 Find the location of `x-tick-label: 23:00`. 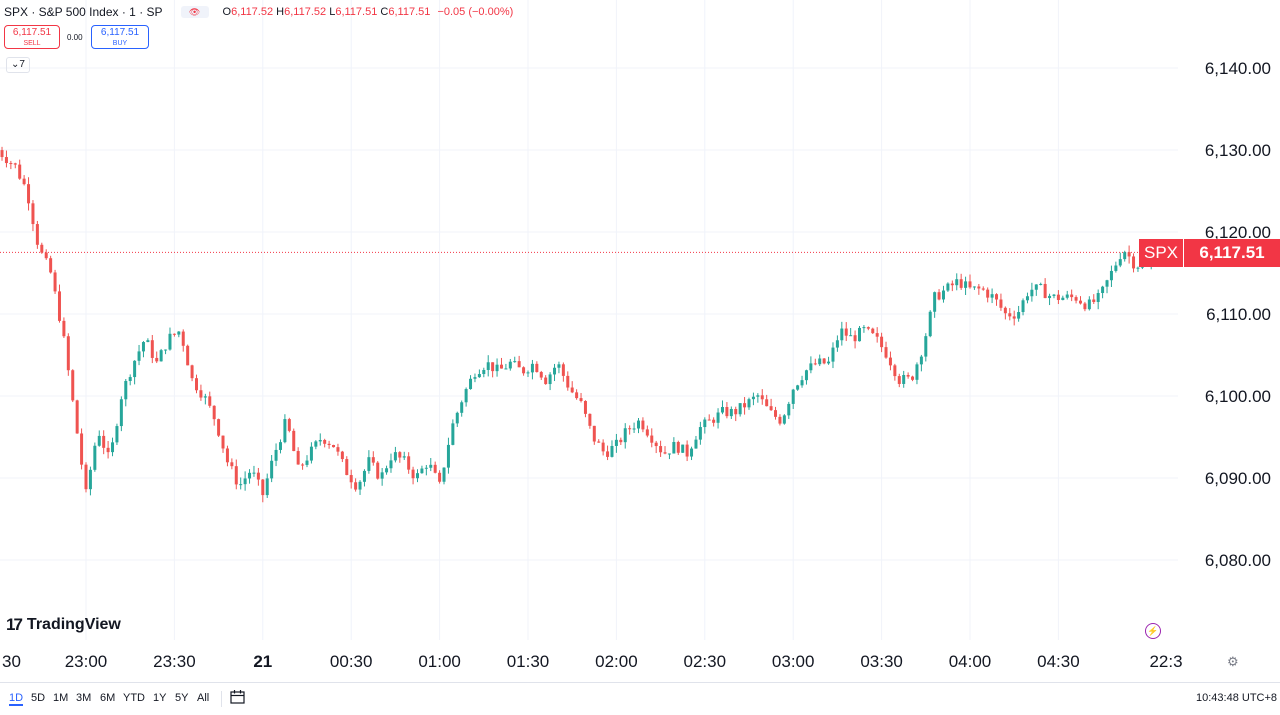

x-tick-label: 23:00 is located at coordinates (86, 661).